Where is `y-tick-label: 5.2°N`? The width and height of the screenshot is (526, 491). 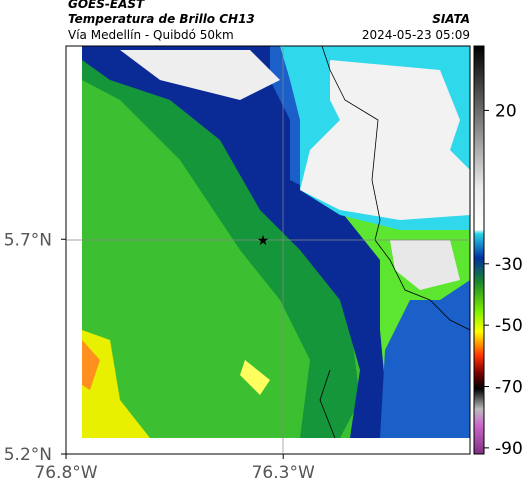
y-tick-label: 5.2°N is located at coordinates (28, 455).